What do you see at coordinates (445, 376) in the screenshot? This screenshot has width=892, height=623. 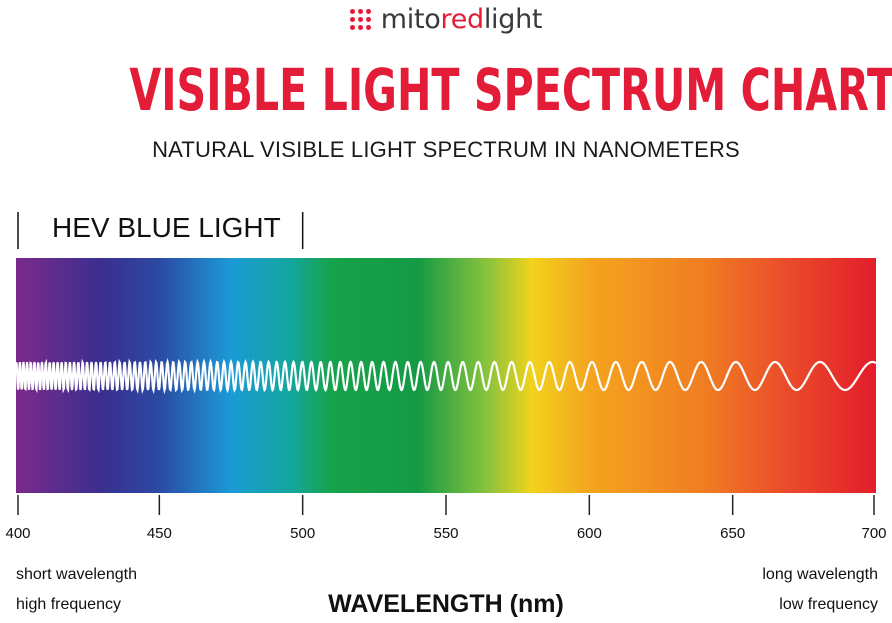 I see `wave-line` at bounding box center [445, 376].